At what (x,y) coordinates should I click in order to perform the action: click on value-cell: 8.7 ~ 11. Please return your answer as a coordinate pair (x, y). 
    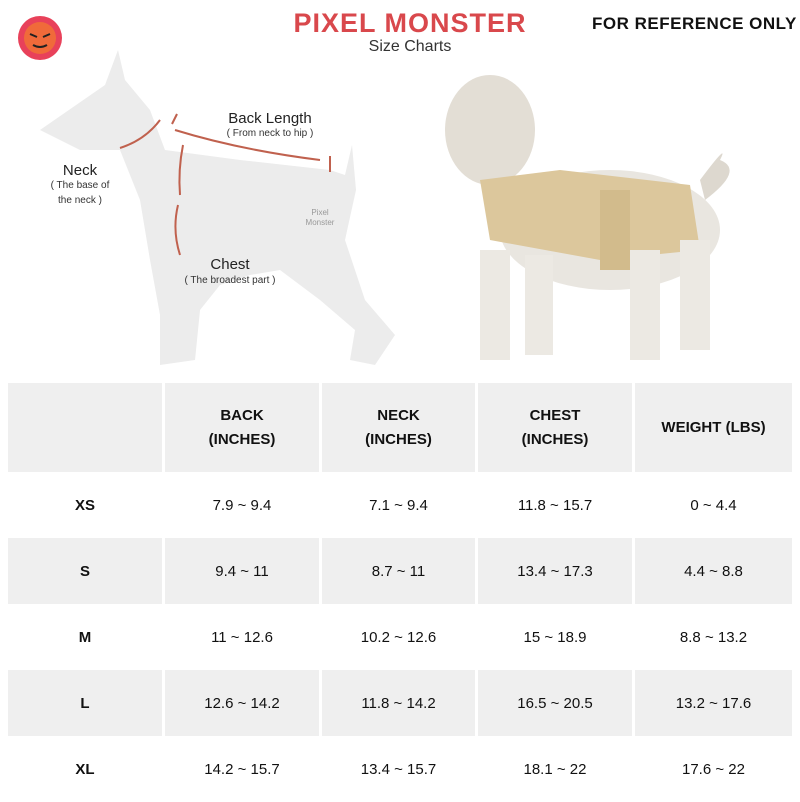
    Looking at the image, I should click on (398, 571).